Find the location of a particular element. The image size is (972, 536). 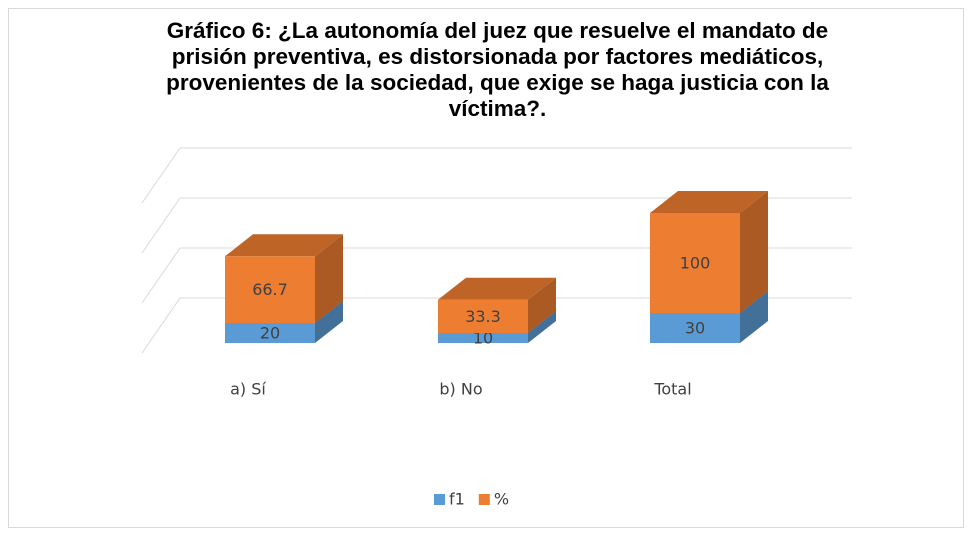

data-label: 10 is located at coordinates (483, 338).